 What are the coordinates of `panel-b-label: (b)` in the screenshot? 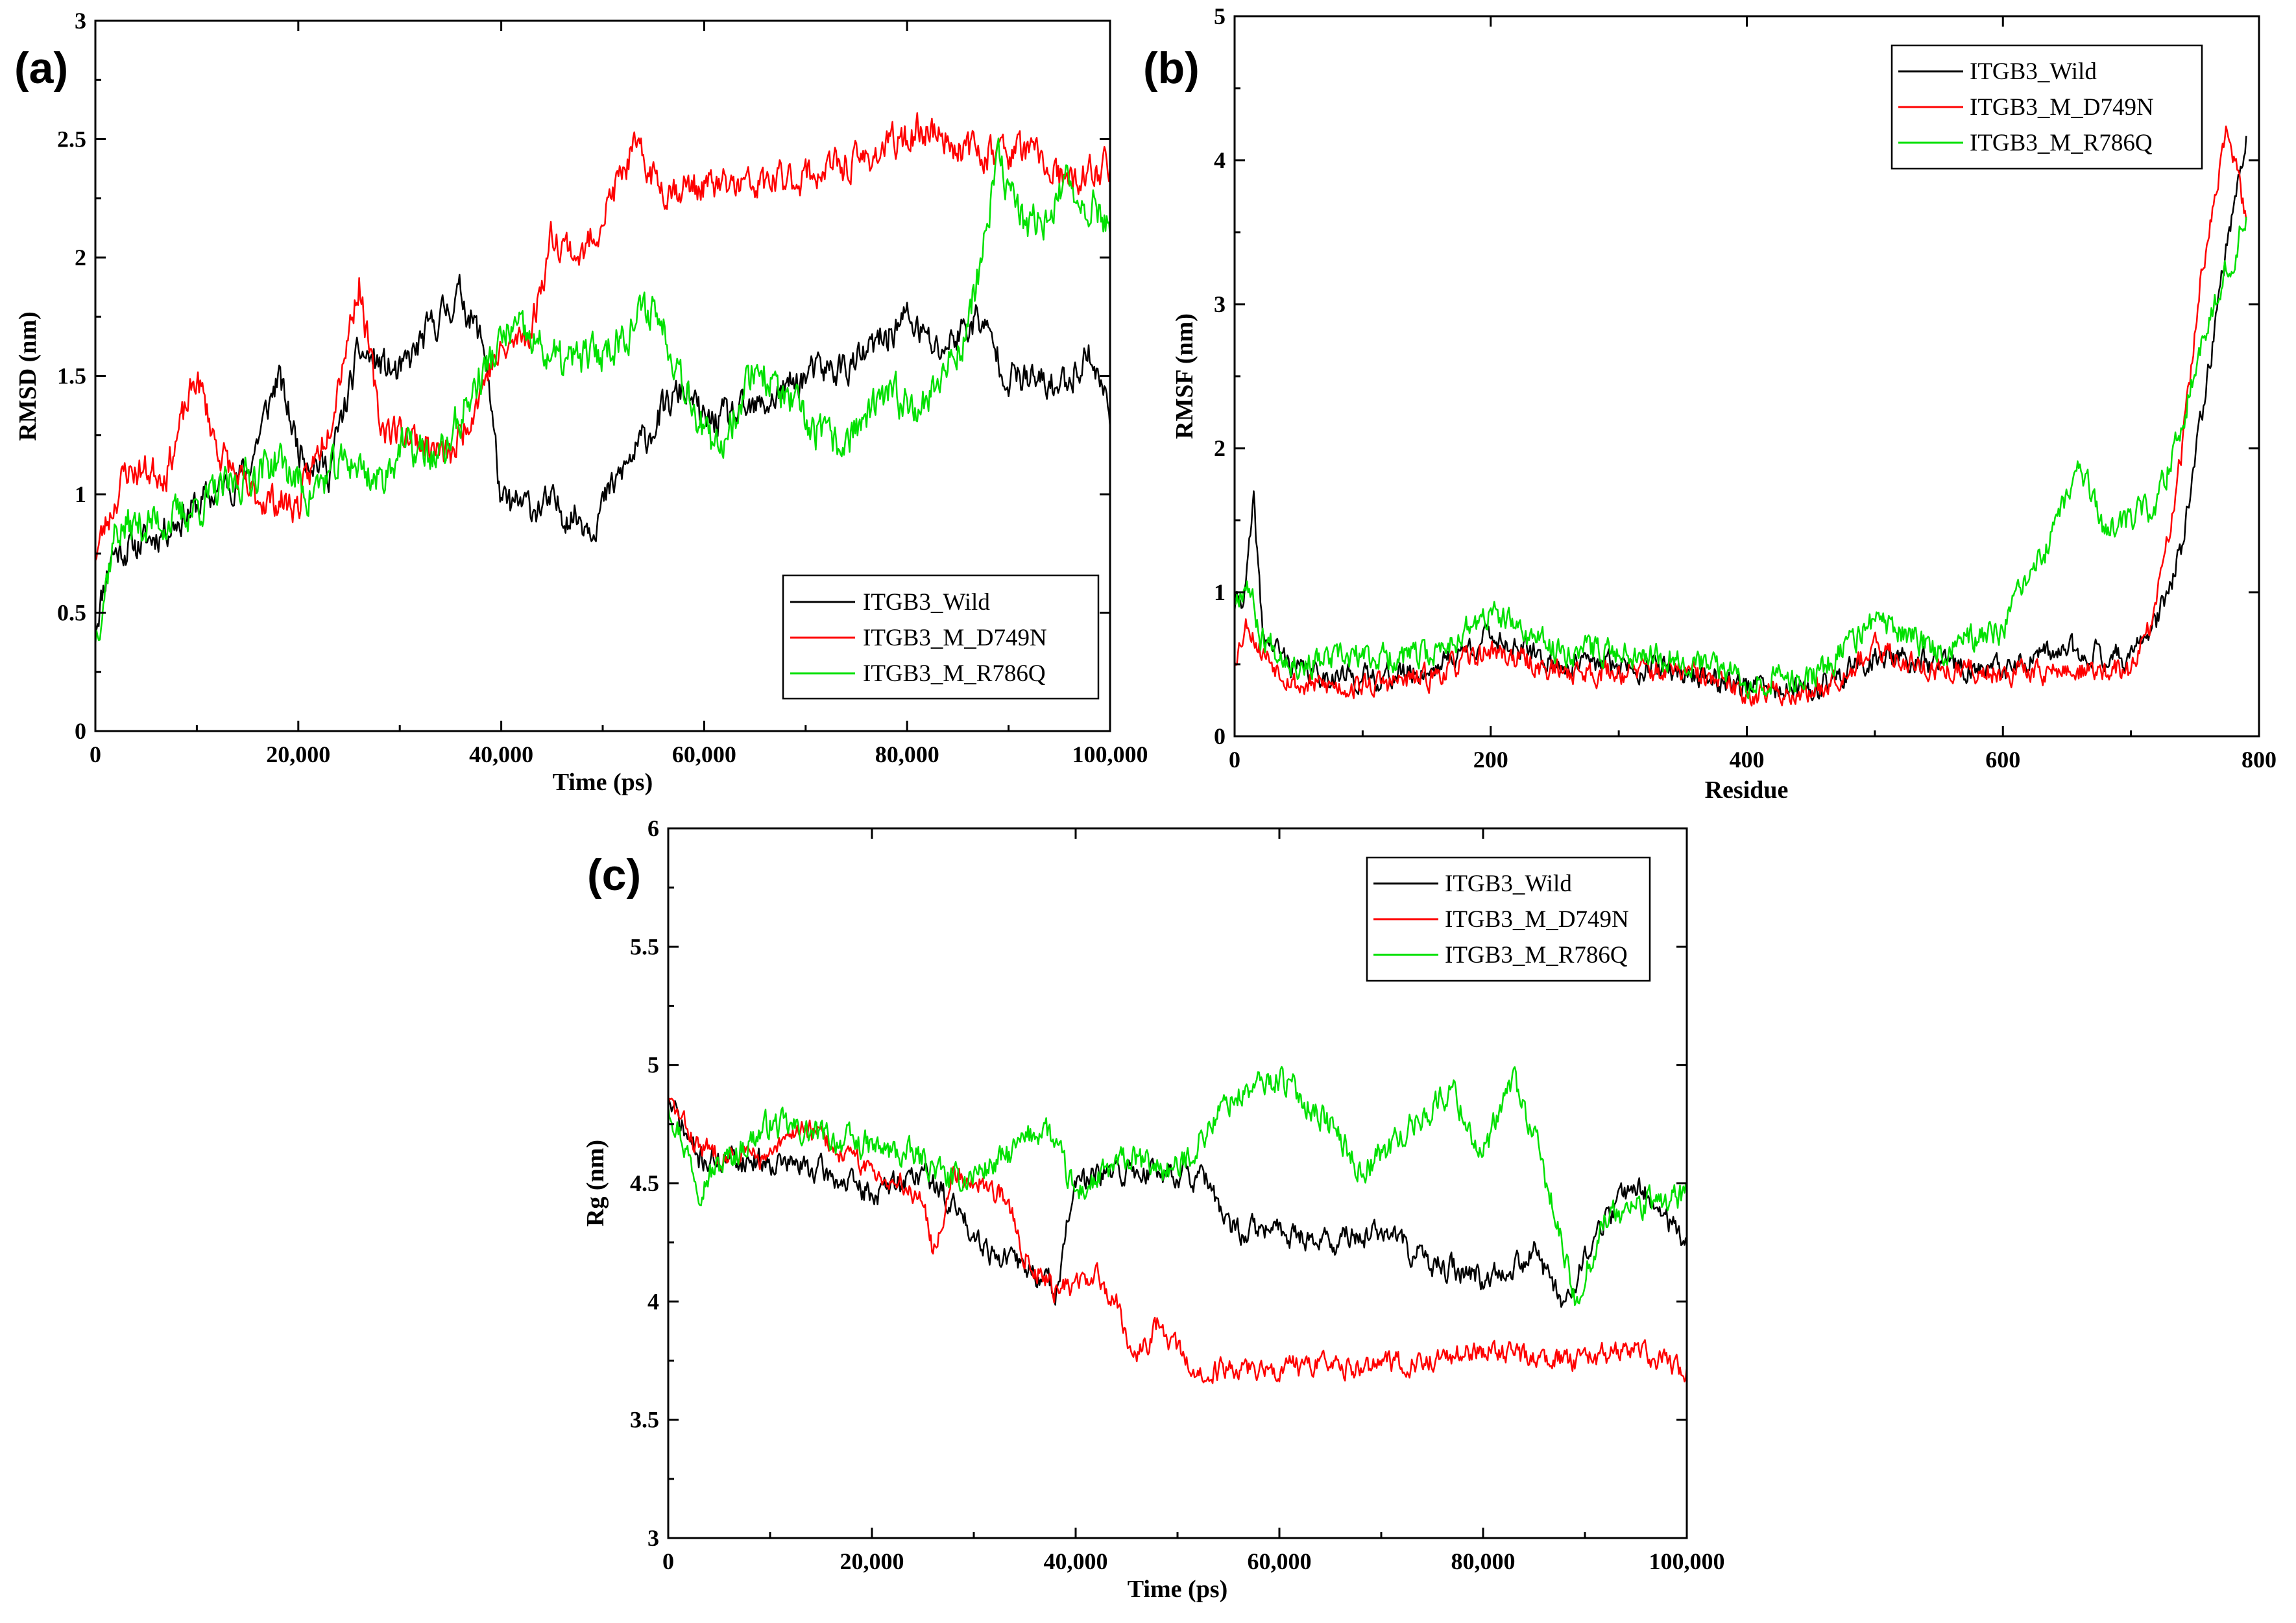 It's located at (1171, 68).